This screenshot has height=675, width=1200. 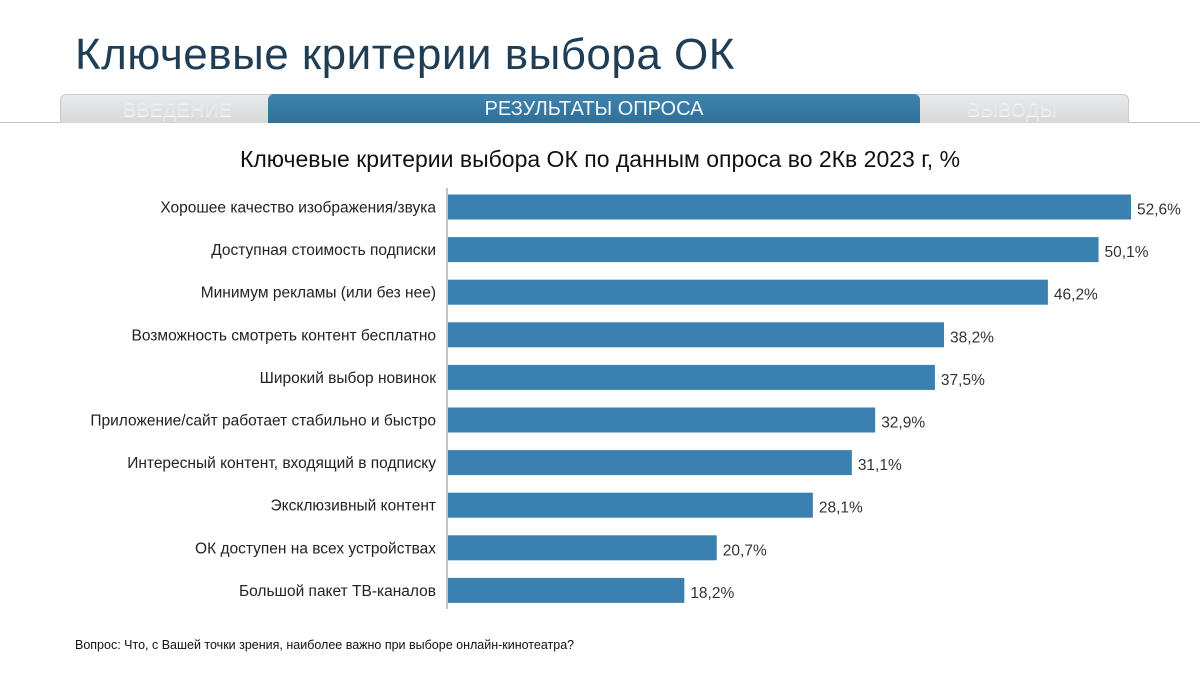 What do you see at coordinates (405, 54) in the screenshot?
I see `page-title: Ключевые критерии выбора ОК` at bounding box center [405, 54].